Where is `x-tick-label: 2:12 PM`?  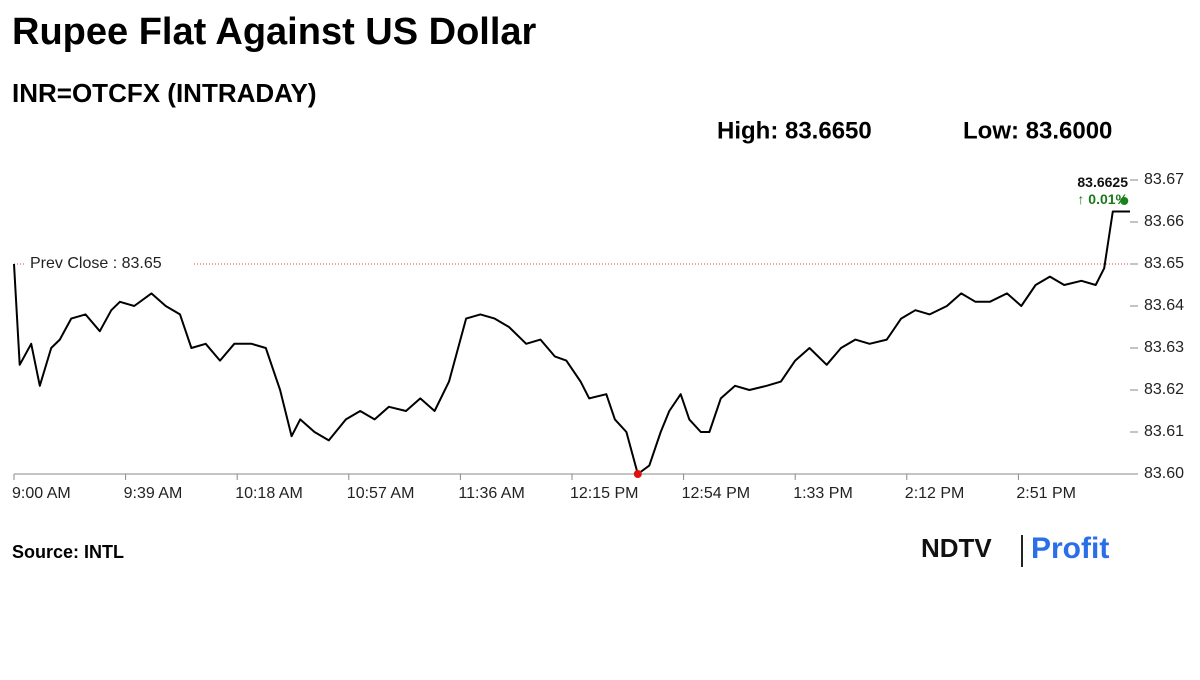 x-tick-label: 2:12 PM is located at coordinates (935, 493).